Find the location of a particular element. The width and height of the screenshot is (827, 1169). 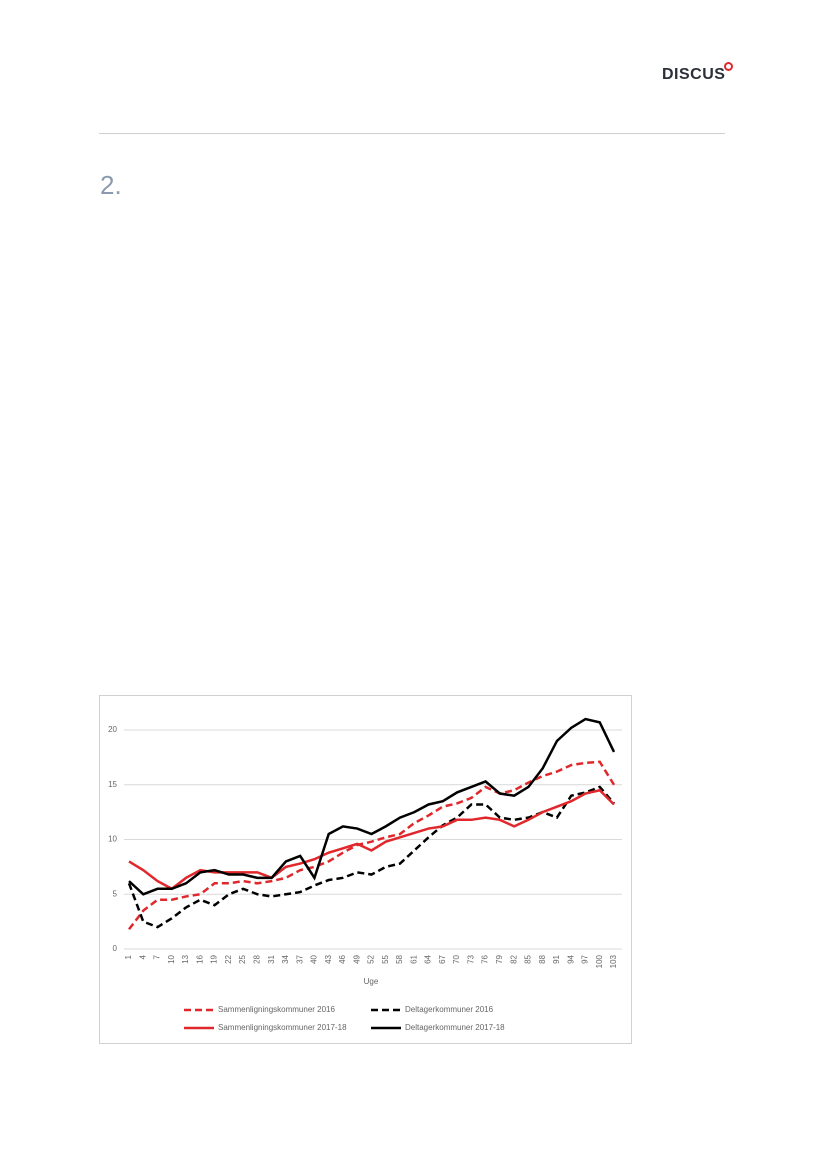

legend-label: Sammenligningskommuner 2016 is located at coordinates (277, 1009).